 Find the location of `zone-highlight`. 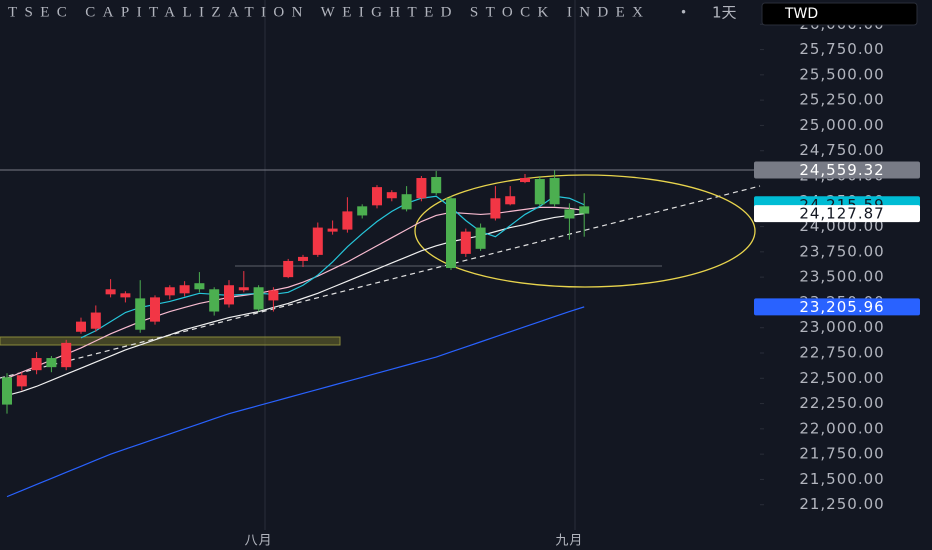

zone-highlight is located at coordinates (170, 341).